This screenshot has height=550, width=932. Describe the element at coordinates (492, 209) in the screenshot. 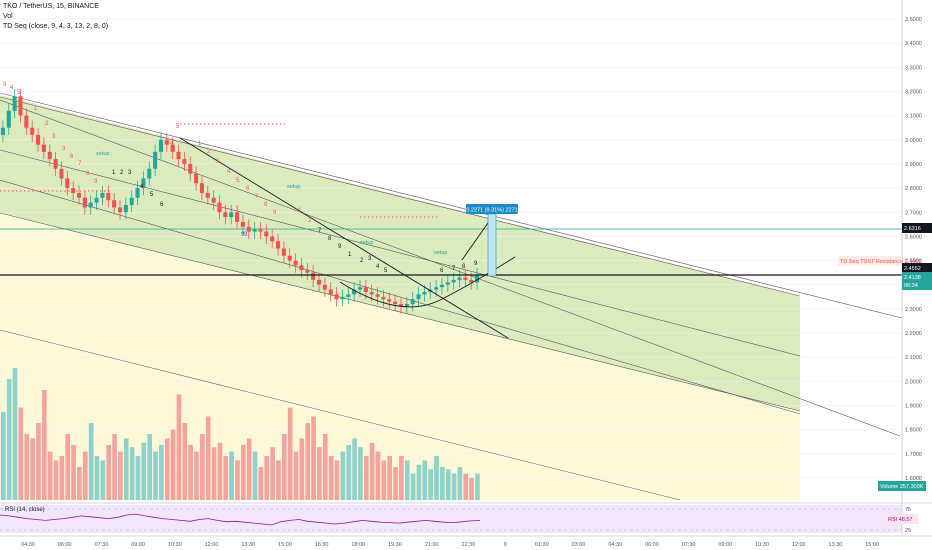

I see `measure-label-bg` at that location.